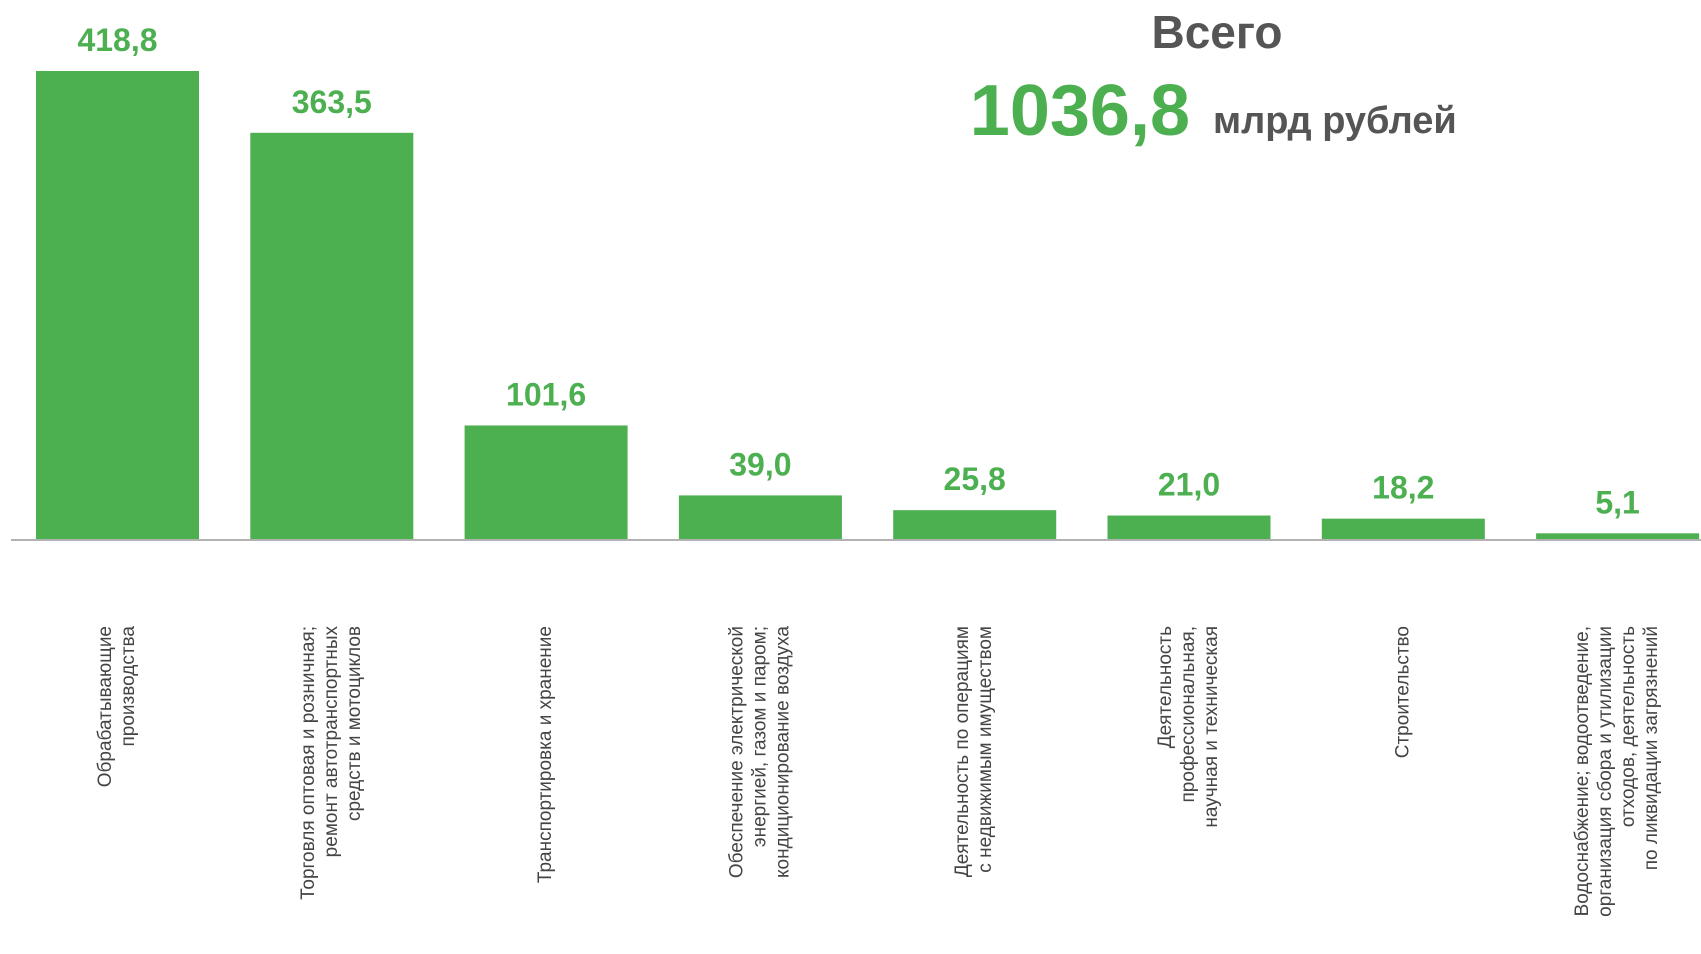 The height and width of the screenshot is (954, 1701). Describe the element at coordinates (760, 464) in the screenshot. I see `value-label: 39,0` at that location.